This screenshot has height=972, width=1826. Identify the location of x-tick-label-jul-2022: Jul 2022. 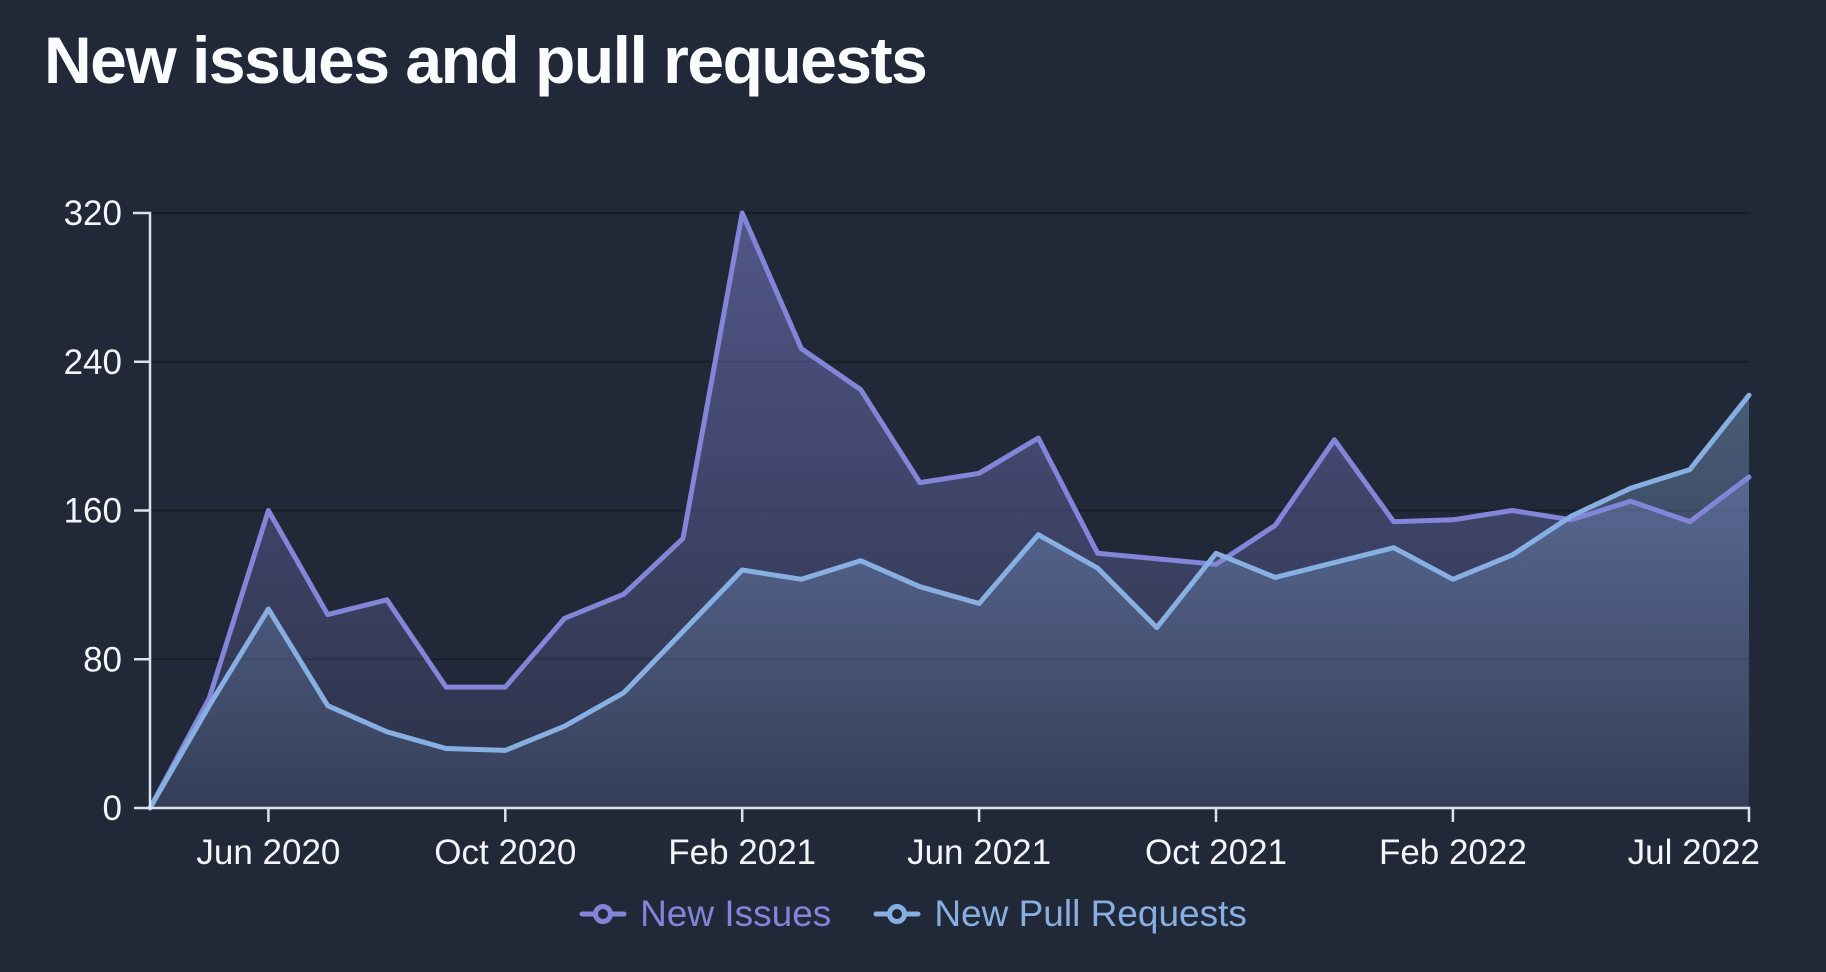
(1694, 852).